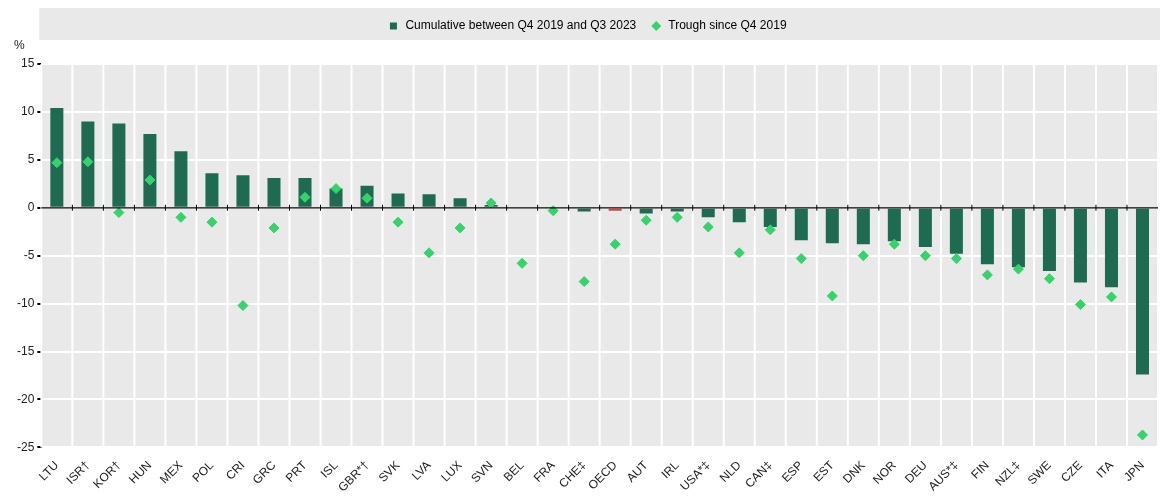 Image resolution: width=1164 pixels, height=498 pixels. Describe the element at coordinates (29, 255) in the screenshot. I see `y-tick-label: -5` at that location.